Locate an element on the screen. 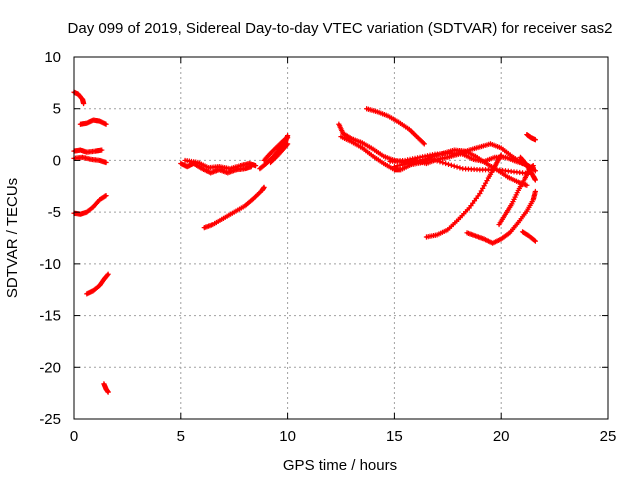 The width and height of the screenshot is (640, 480). x-tick-label: 10 is located at coordinates (287, 436).